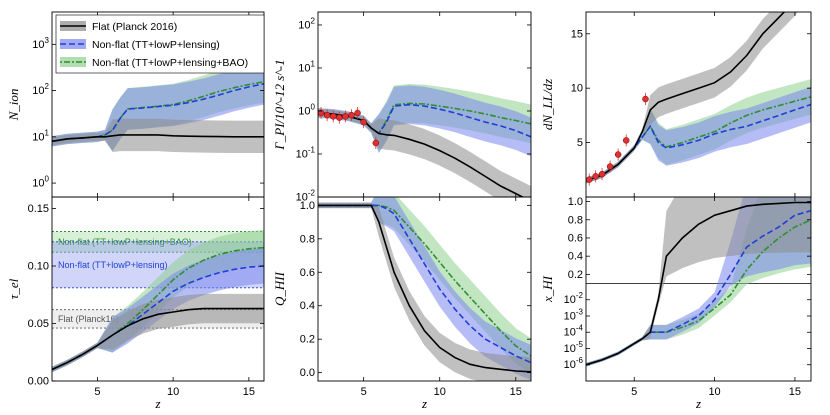  Describe the element at coordinates (156, 45) in the screenshot. I see `legend-label: Non-flat (TT+lowP+lensing)` at that location.